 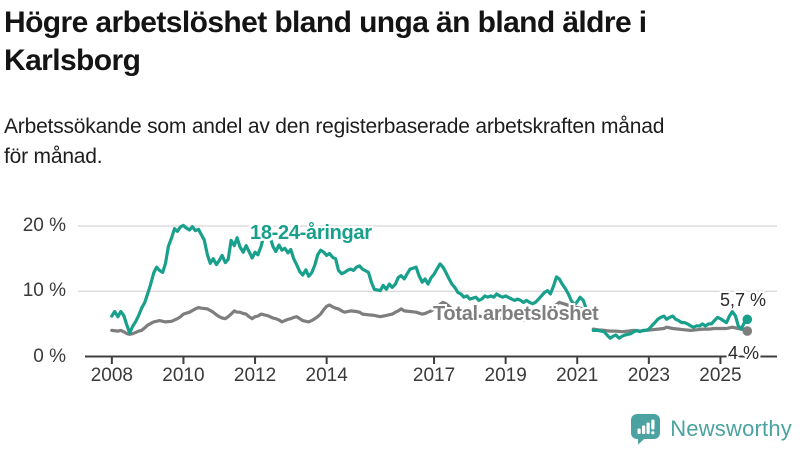 What do you see at coordinates (44, 291) in the screenshot?
I see `y-tick-label: 10 %` at bounding box center [44, 291].